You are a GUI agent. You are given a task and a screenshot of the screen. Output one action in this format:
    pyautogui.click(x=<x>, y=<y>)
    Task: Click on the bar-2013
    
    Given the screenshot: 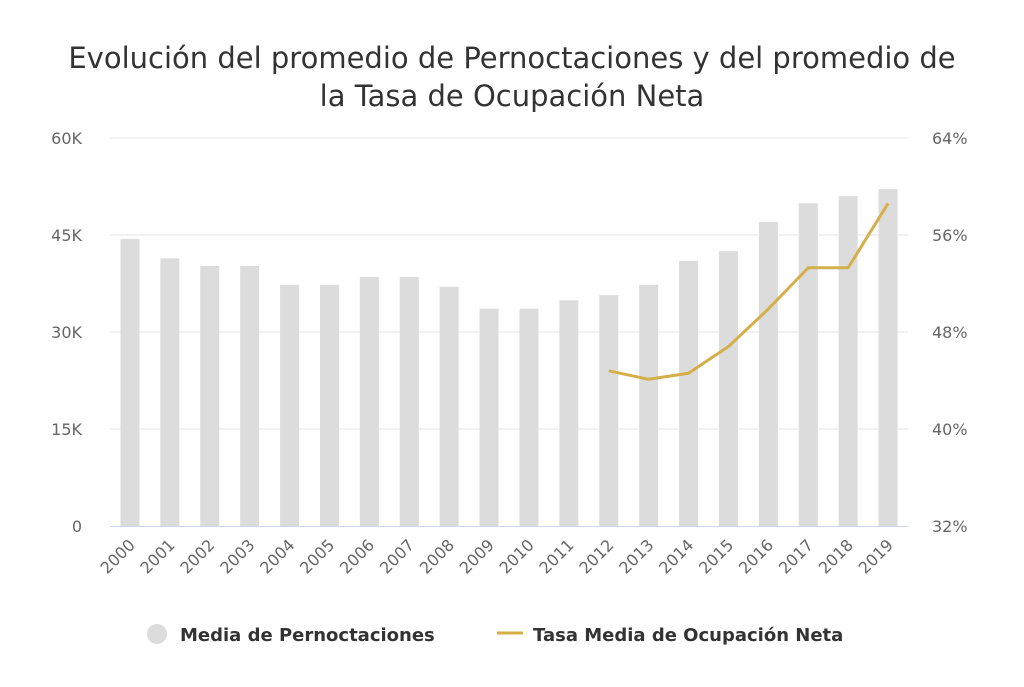 What is the action you would take?
    pyautogui.click(x=648, y=405)
    